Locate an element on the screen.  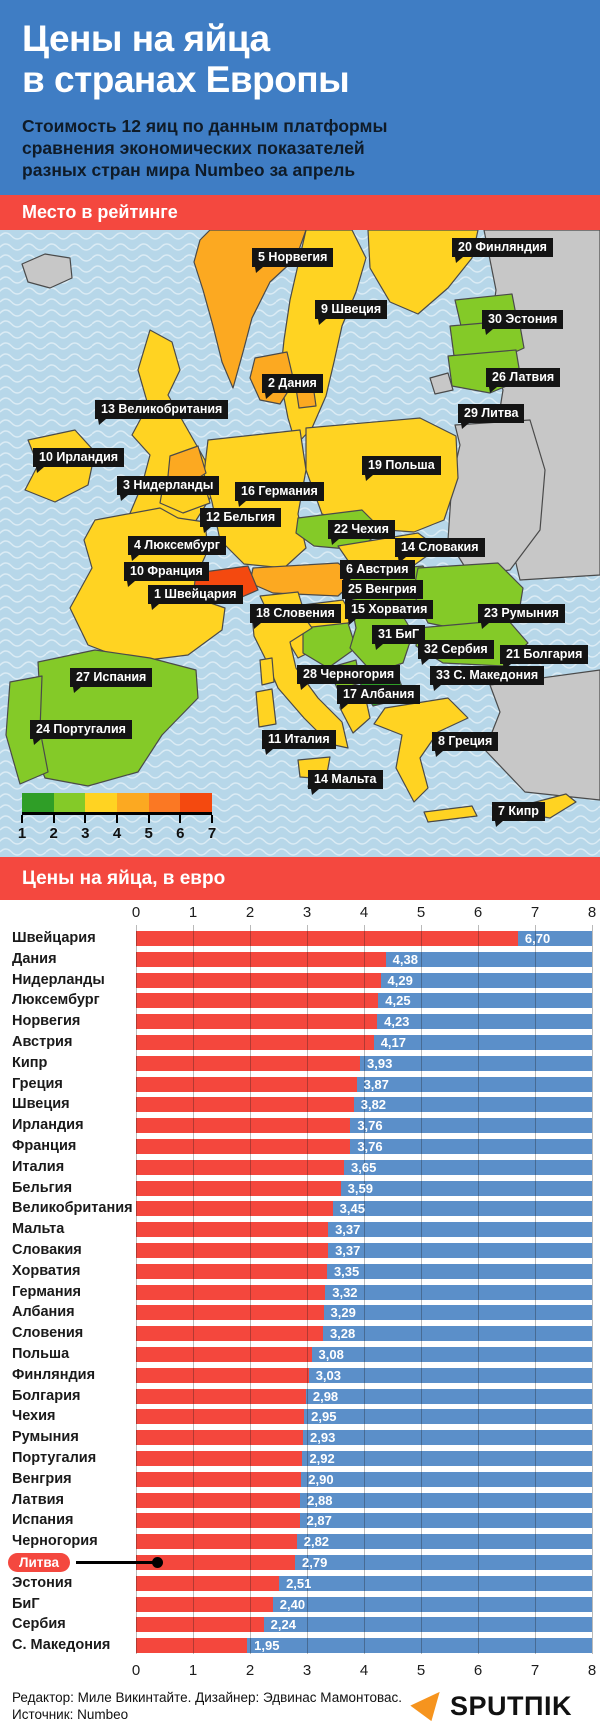
highlight-pill: Литва is located at coordinates (39, 1562).